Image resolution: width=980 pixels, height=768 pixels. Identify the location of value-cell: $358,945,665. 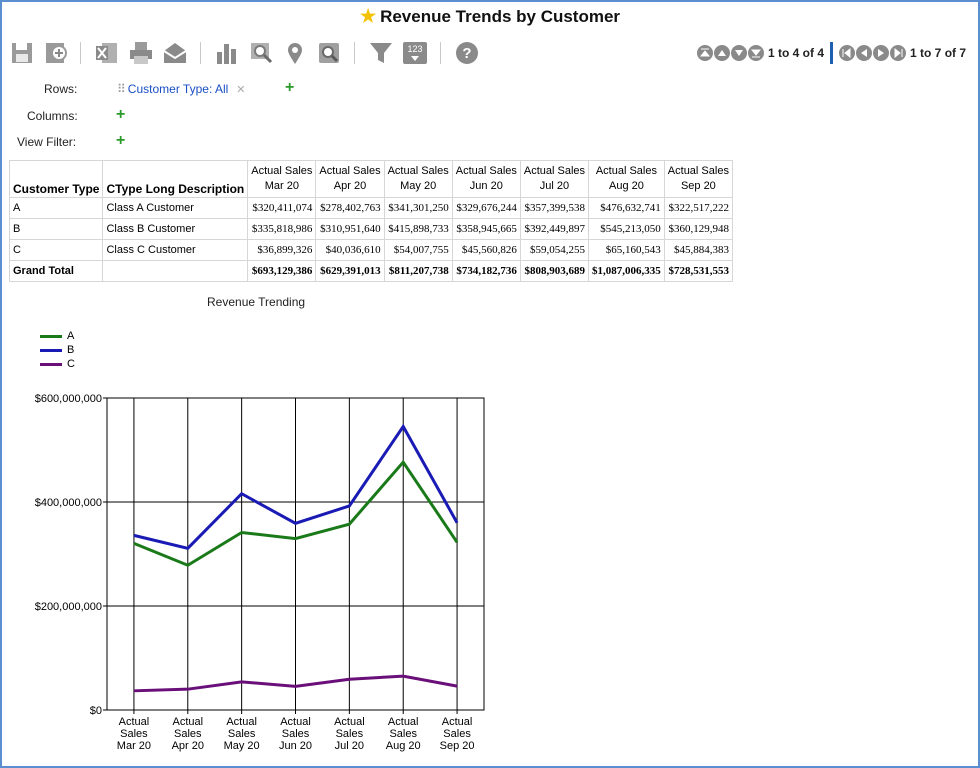
(486, 229).